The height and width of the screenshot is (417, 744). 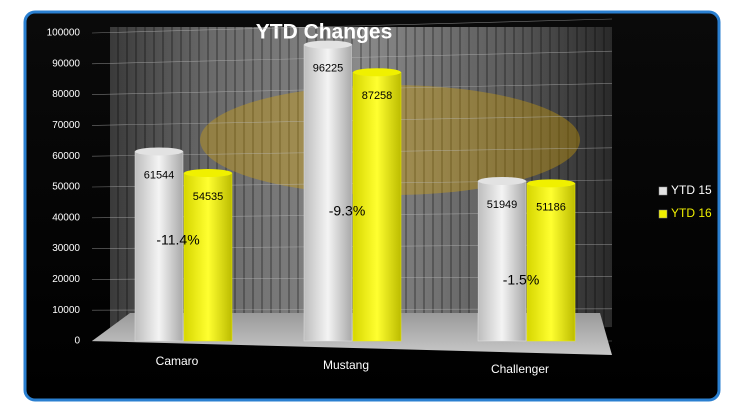 I want to click on annotation: -9.3%, so click(x=347, y=211).